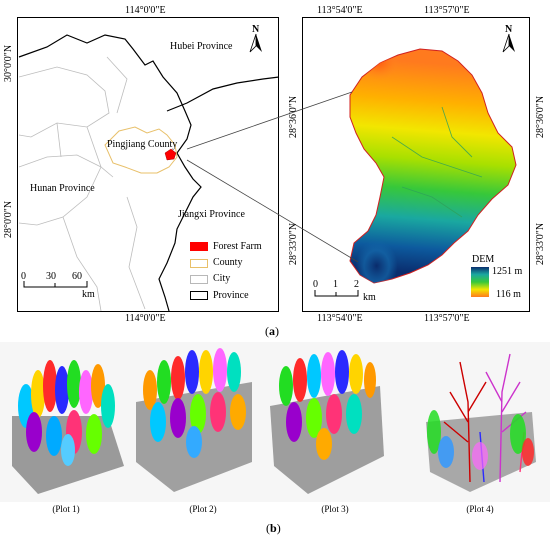 This screenshot has width=550, height=540. Describe the element at coordinates (480, 282) in the screenshot. I see `dem-color-ramp` at that location.